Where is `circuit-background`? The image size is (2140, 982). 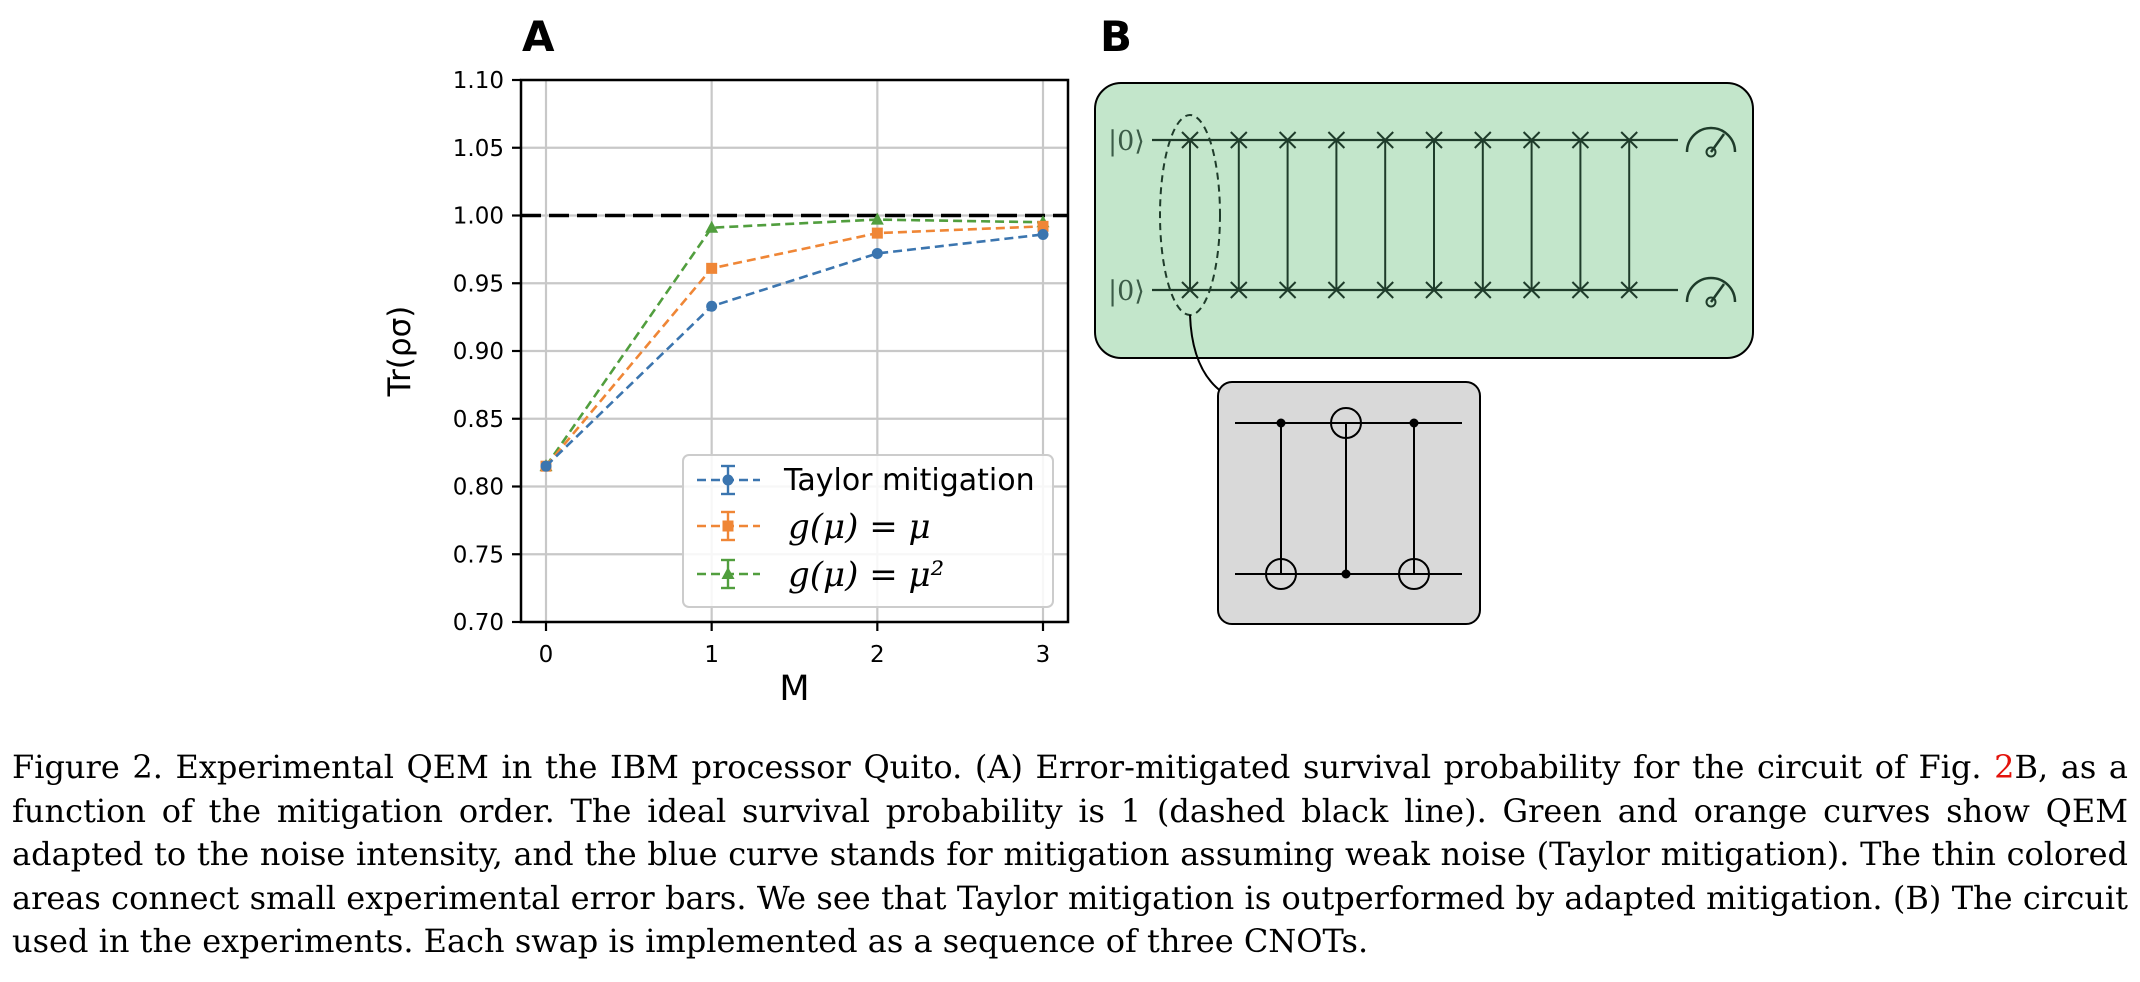
circuit-background is located at coordinates (1424, 220).